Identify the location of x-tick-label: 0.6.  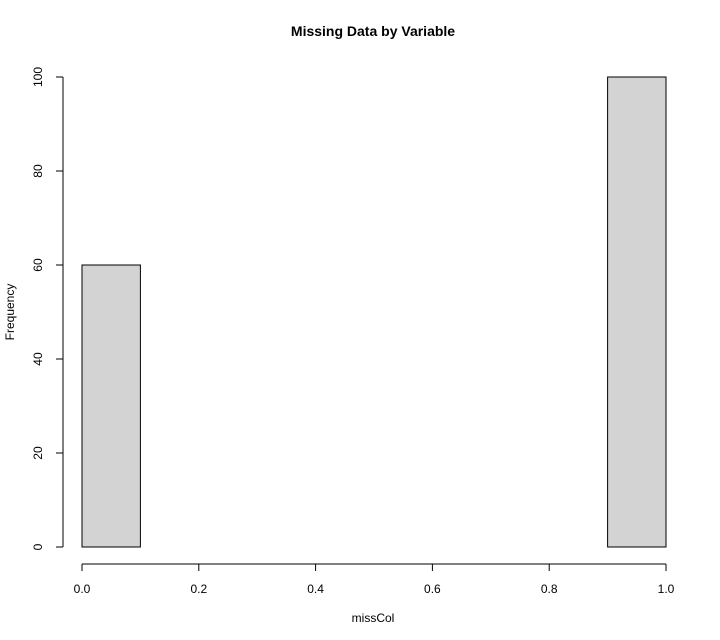
(432, 589).